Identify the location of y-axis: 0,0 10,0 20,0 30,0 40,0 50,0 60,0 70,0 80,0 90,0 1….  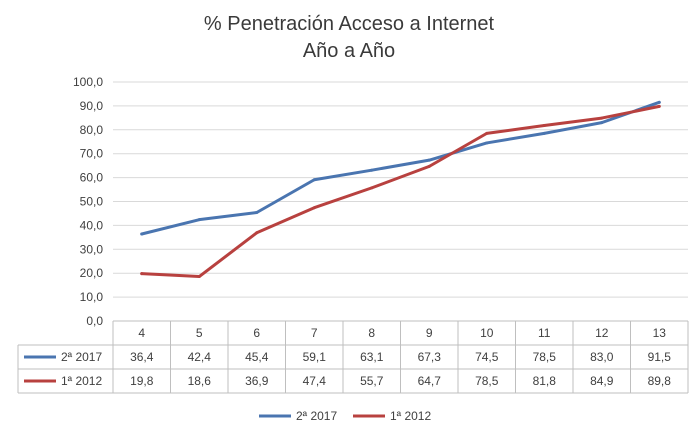
(88, 201).